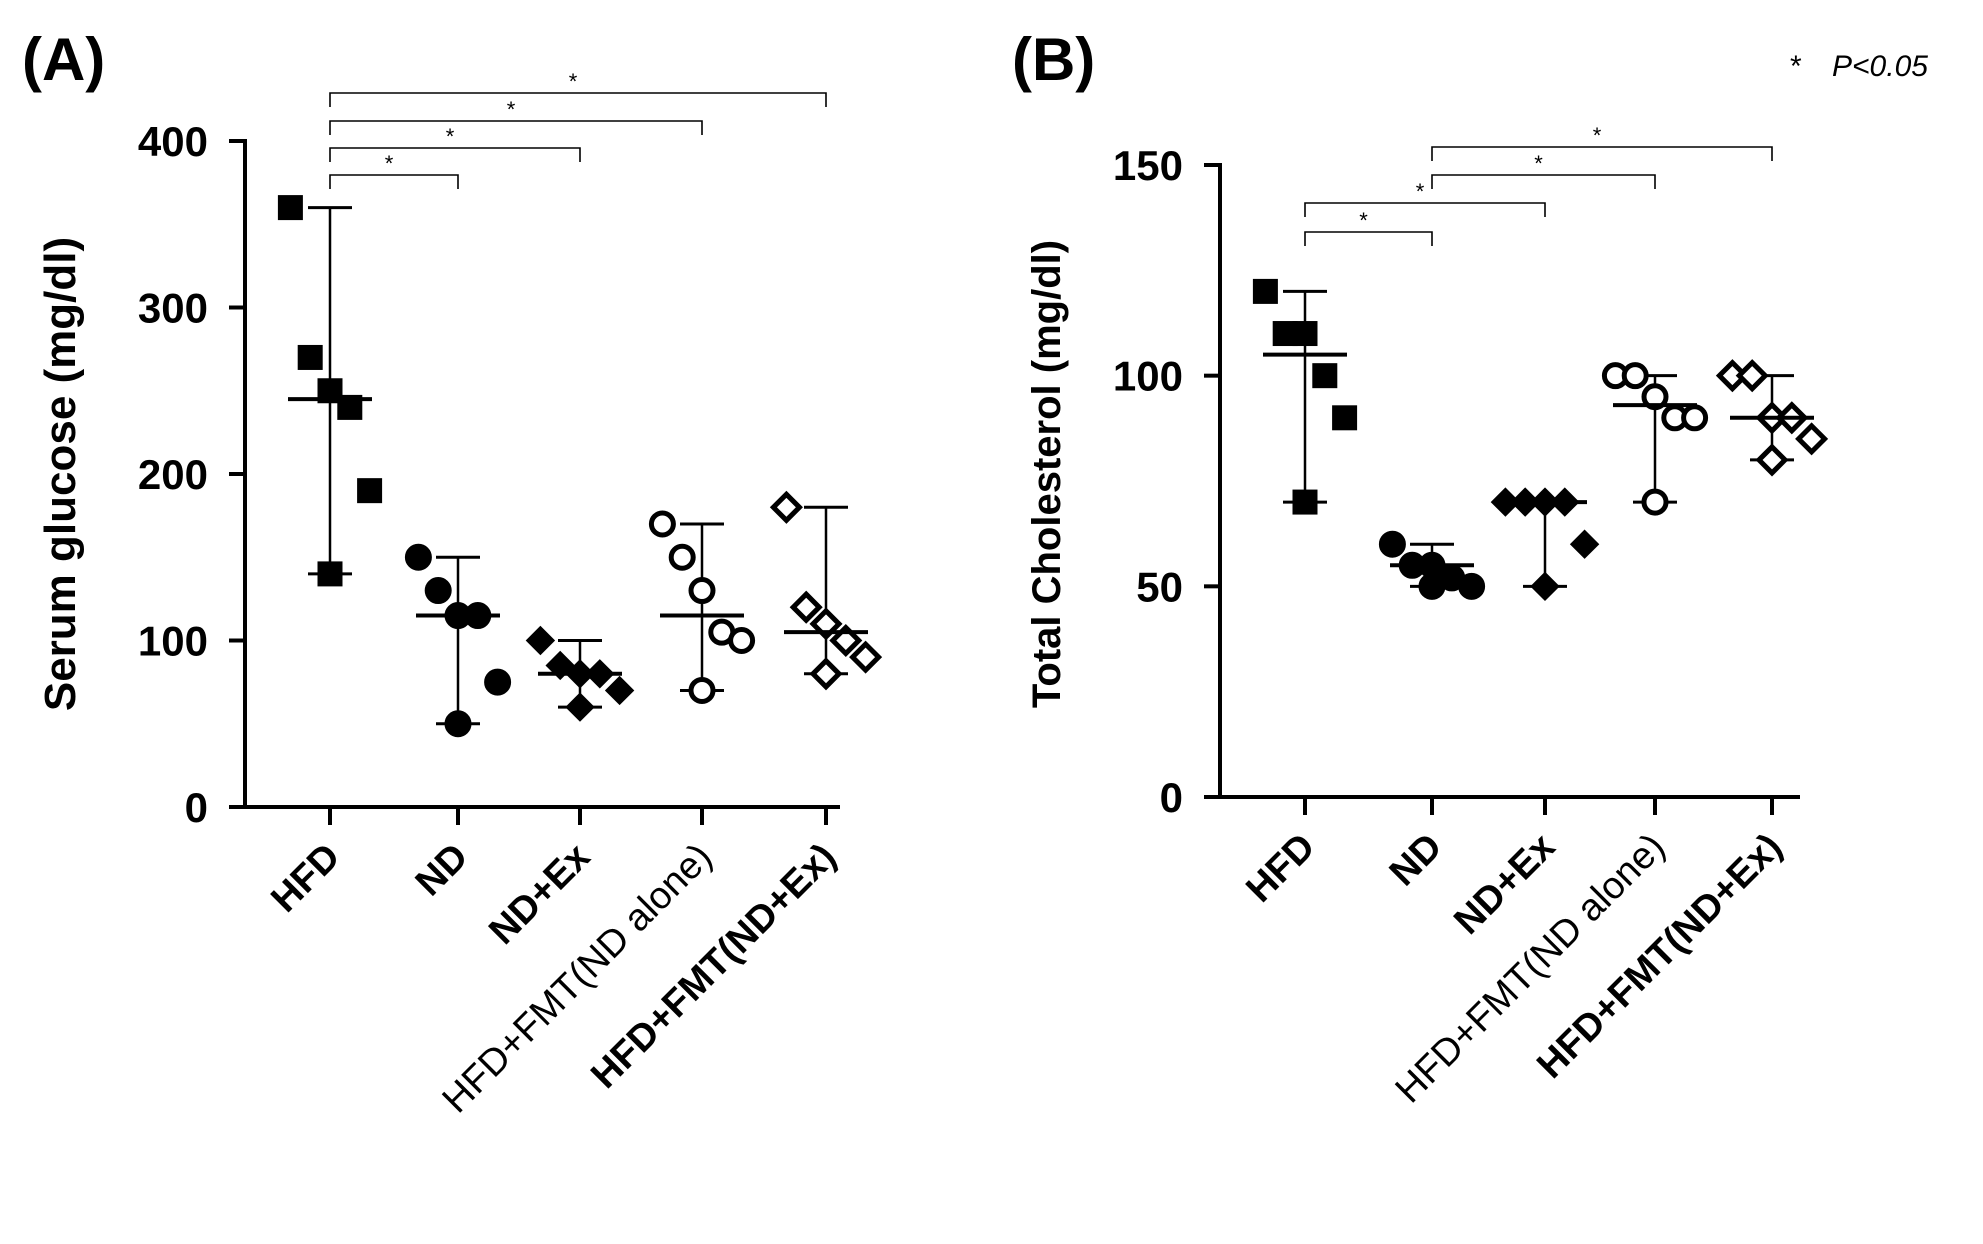 Image resolution: width=1983 pixels, height=1244 pixels. What do you see at coordinates (1047, 474) in the screenshot?
I see `y-axis-label: Total Cholesterol (mg/dl)` at bounding box center [1047, 474].